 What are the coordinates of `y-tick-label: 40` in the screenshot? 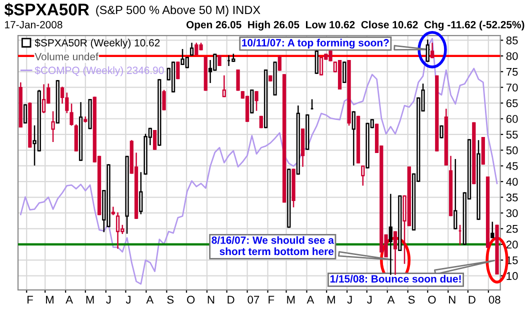 It's located at (512, 182).